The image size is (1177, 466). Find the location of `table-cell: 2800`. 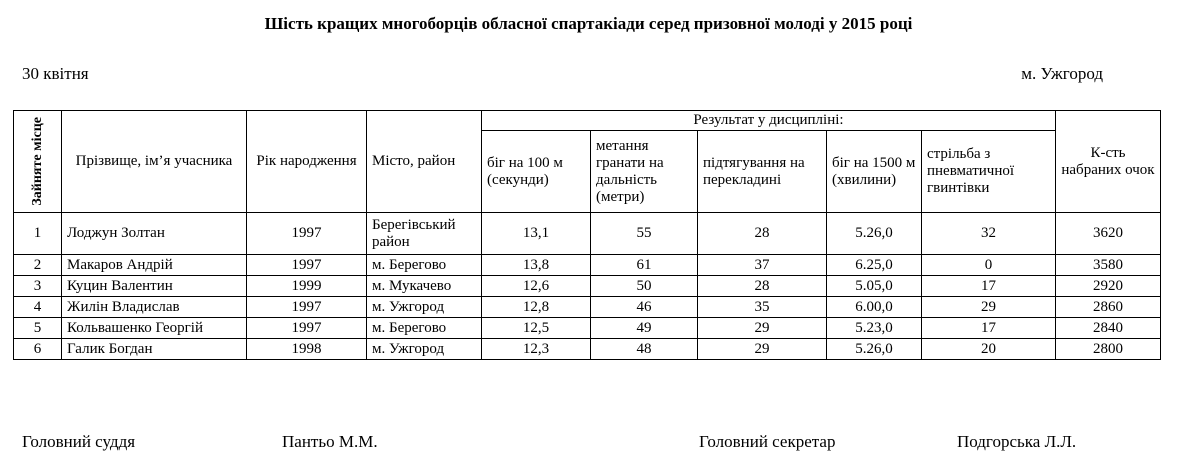

table-cell: 2800 is located at coordinates (1108, 349).